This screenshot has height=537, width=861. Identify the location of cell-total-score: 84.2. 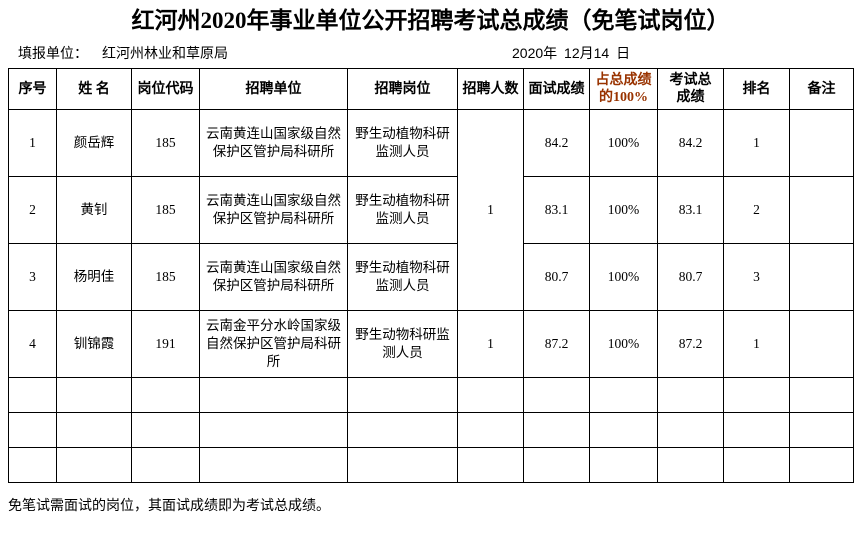
(690, 143).